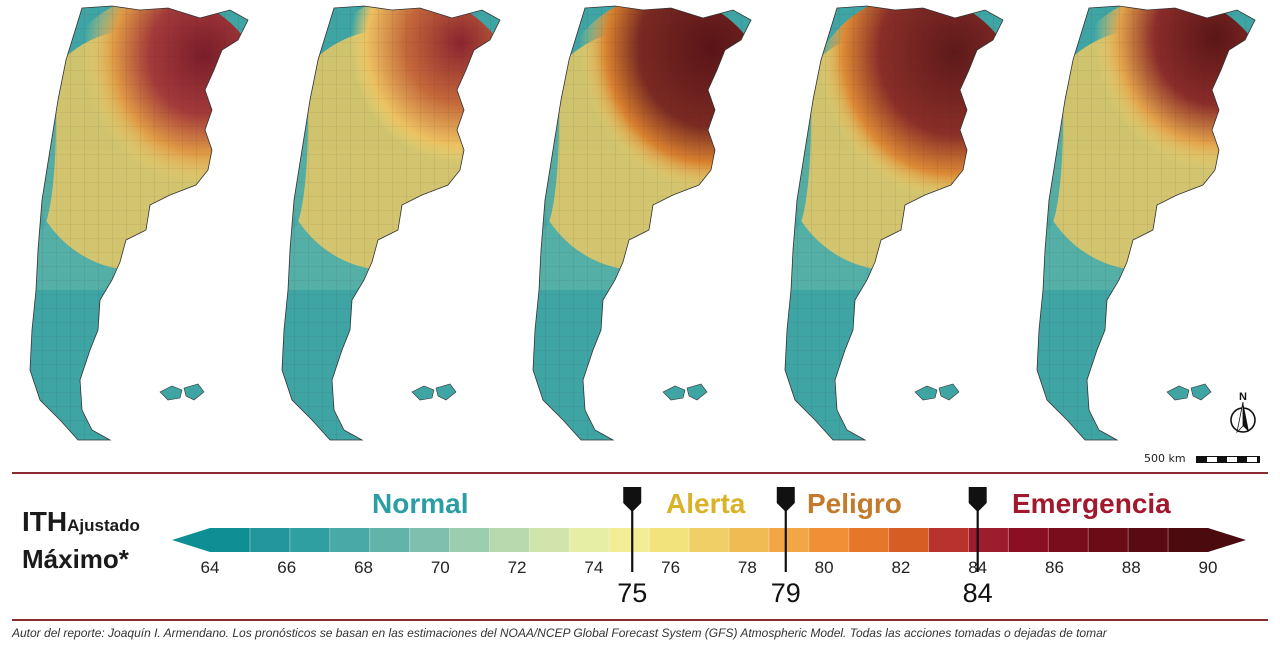  Describe the element at coordinates (1227, 540) in the screenshot. I see `colorbar-right-arrow` at that location.